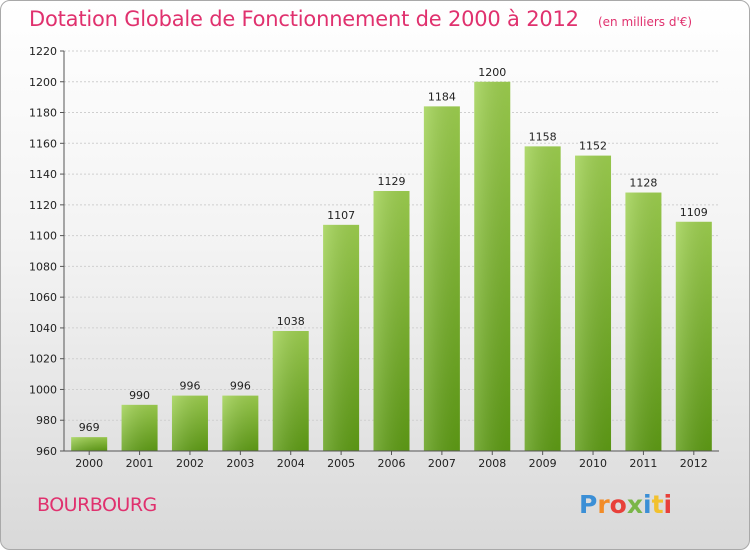 Image resolution: width=750 pixels, height=550 pixels. Describe the element at coordinates (43, 51) in the screenshot. I see `y-tick-label: 1220` at that location.